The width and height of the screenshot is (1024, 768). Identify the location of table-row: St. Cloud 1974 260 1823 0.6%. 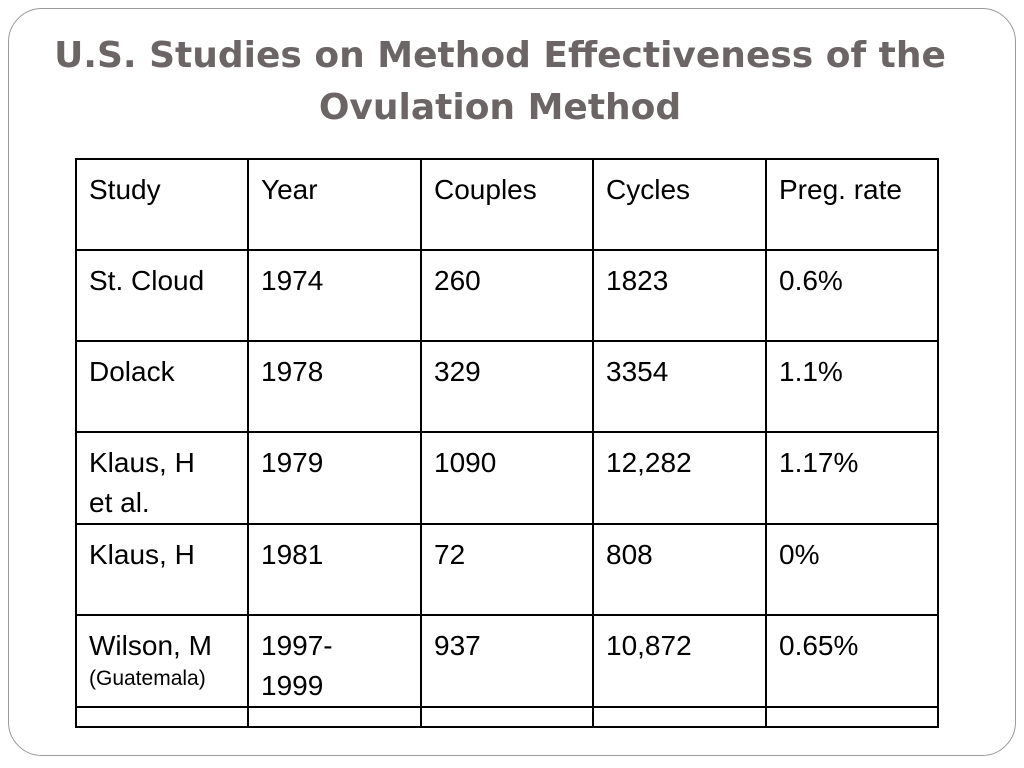
(507, 295).